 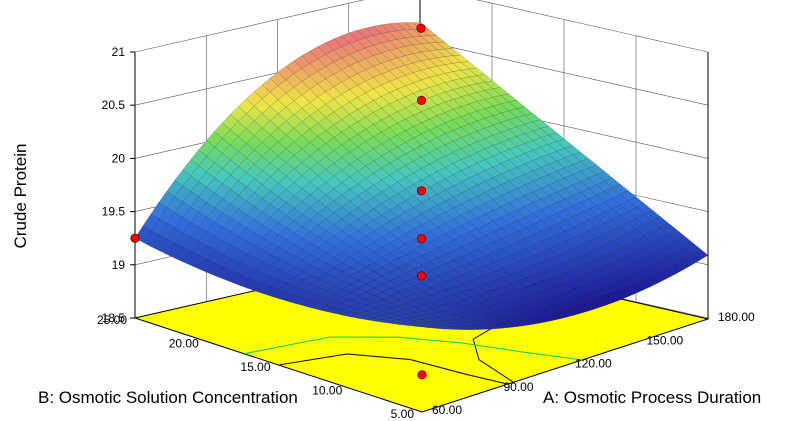 What do you see at coordinates (421, 100) in the screenshot?
I see `design-point` at bounding box center [421, 100].